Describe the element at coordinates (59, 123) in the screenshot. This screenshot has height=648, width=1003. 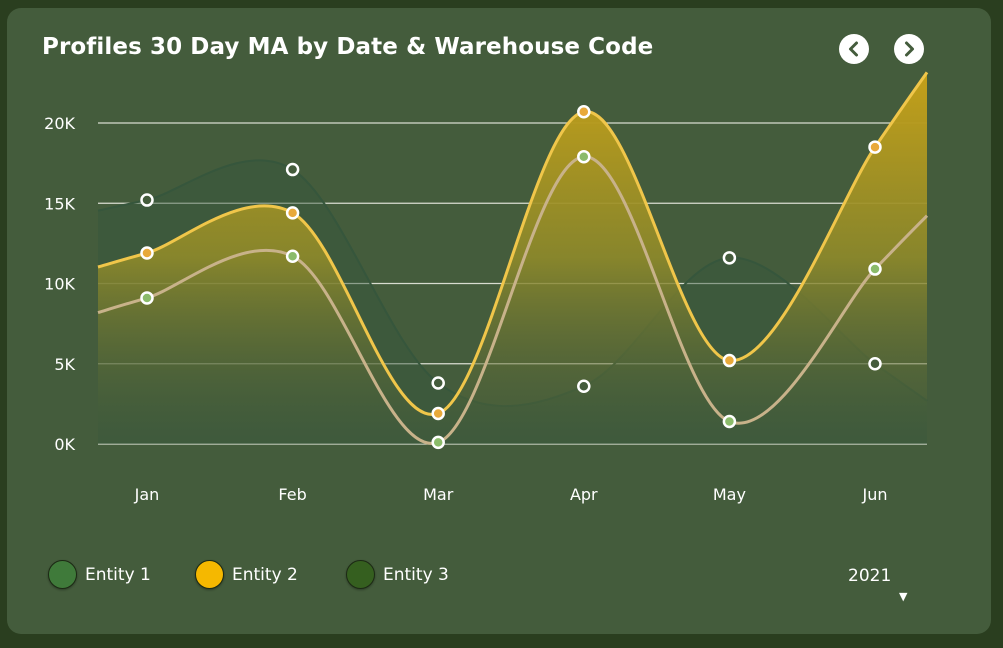
I see `y-tick-label: 20K` at that location.